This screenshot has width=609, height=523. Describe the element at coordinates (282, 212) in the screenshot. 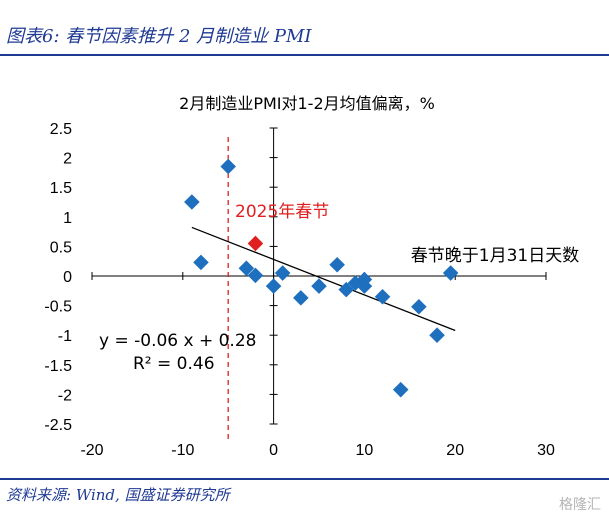

I see `highlight-label: 2025年春节` at that location.